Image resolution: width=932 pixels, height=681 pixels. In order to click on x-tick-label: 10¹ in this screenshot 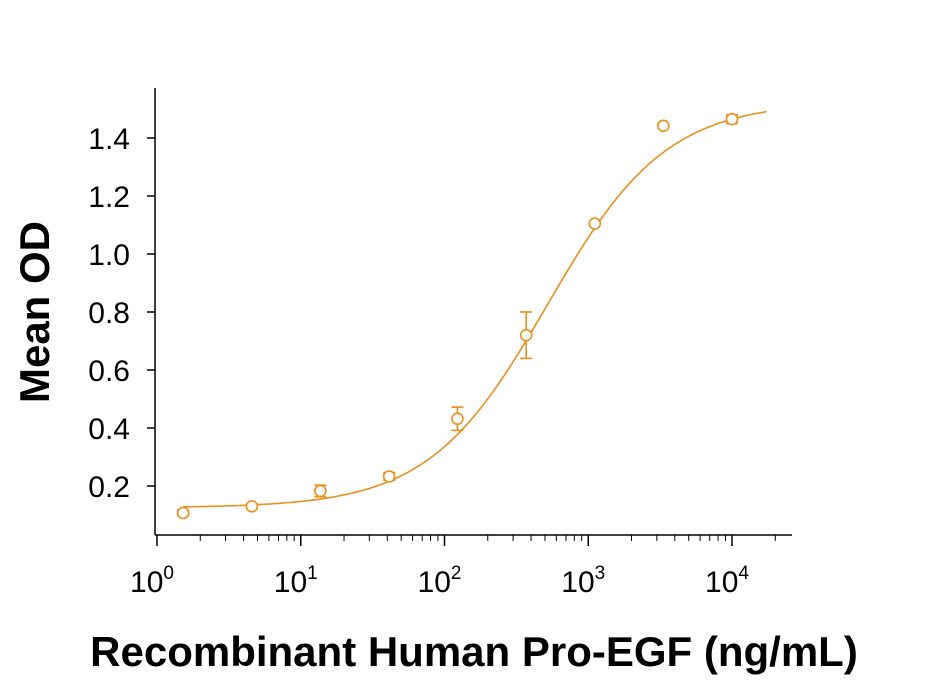, I will do `click(296, 581)`.